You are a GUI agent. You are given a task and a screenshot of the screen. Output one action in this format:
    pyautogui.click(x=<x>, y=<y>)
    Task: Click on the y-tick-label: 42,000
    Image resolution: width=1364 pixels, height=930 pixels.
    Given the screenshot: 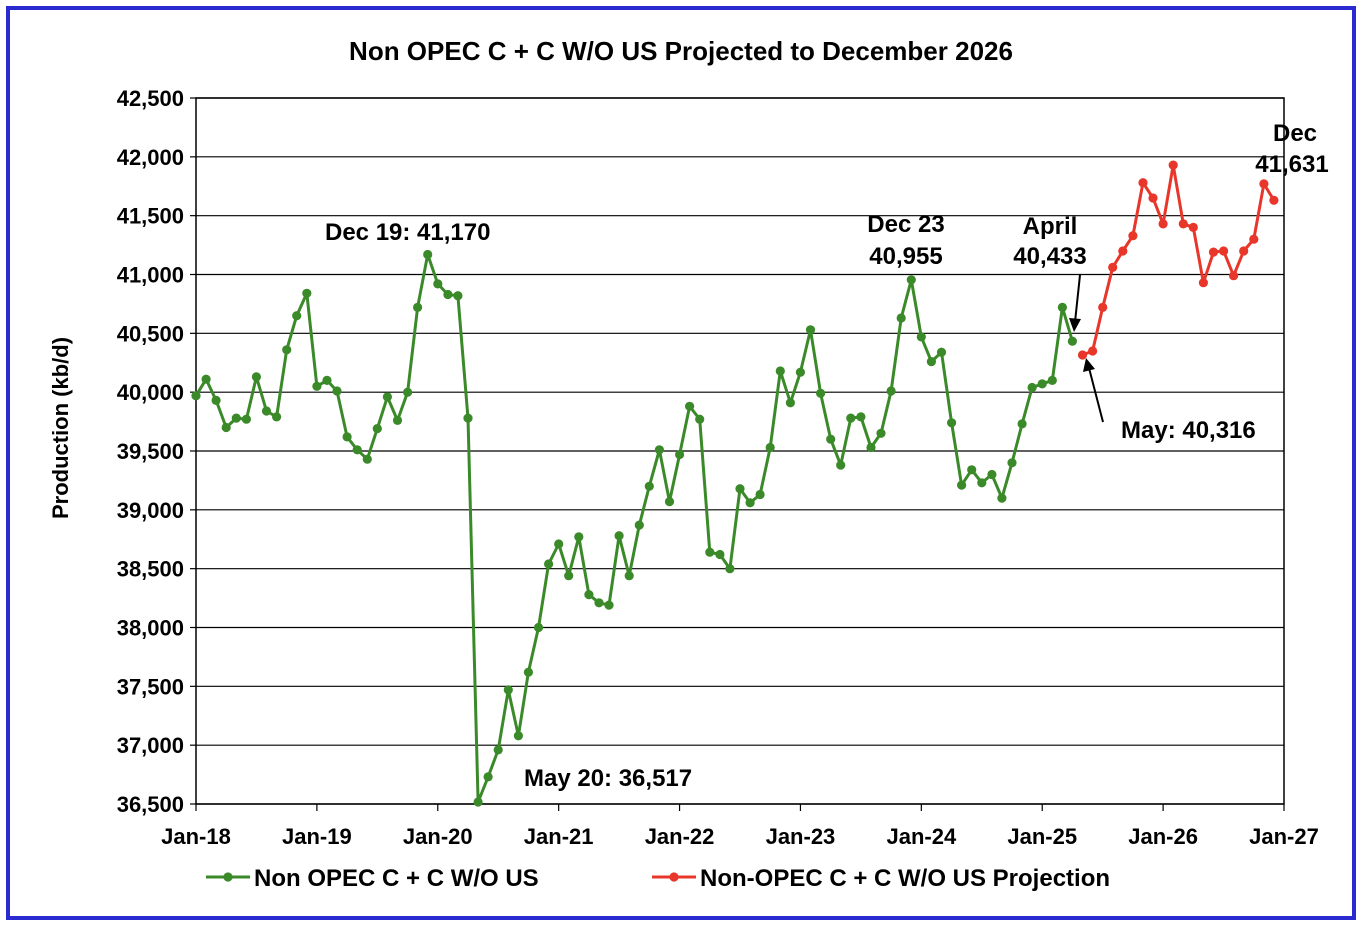 What is the action you would take?
    pyautogui.click(x=150, y=157)
    